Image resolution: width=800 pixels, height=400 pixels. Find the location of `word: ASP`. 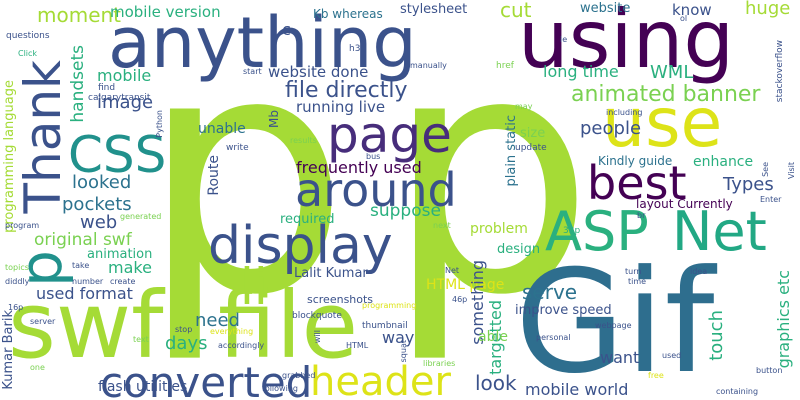

word: ASP is located at coordinates (597, 231).